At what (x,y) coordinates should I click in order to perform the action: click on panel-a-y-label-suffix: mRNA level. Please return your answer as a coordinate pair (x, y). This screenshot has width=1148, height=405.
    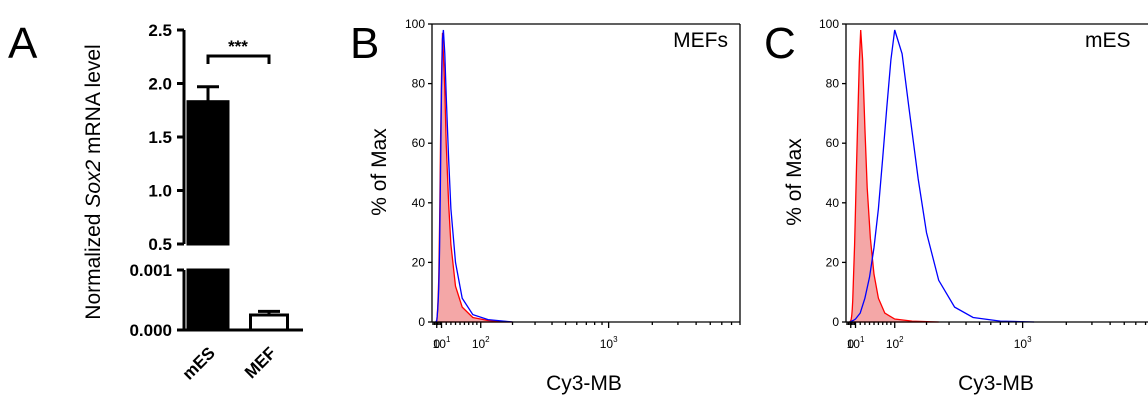
    Looking at the image, I should click on (93, 102).